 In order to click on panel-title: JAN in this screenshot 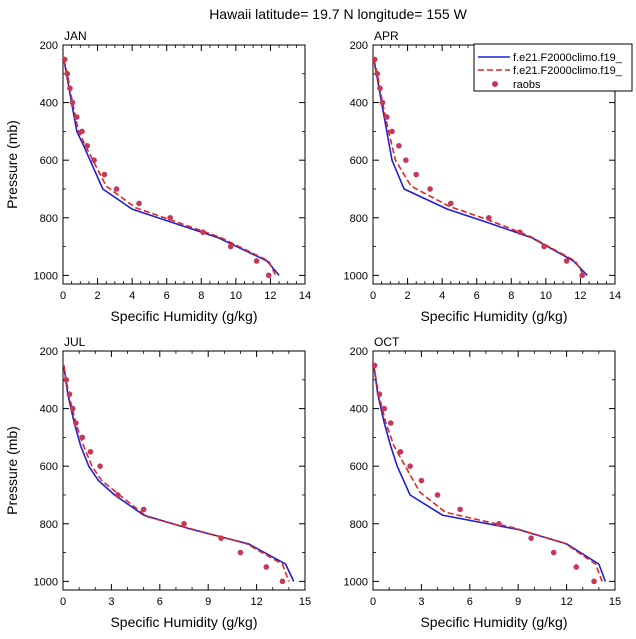, I will do `click(75, 36)`.